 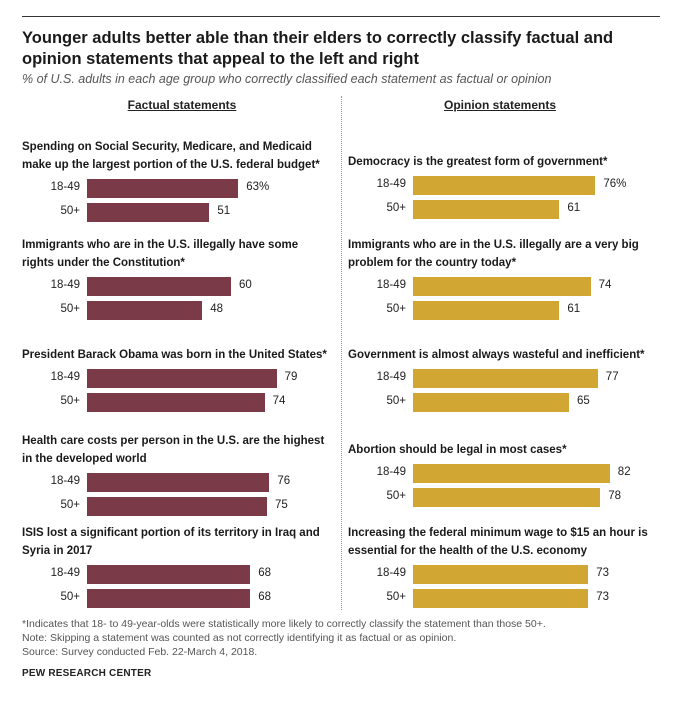 I want to click on opinion-value-label: 82, so click(x=624, y=472).